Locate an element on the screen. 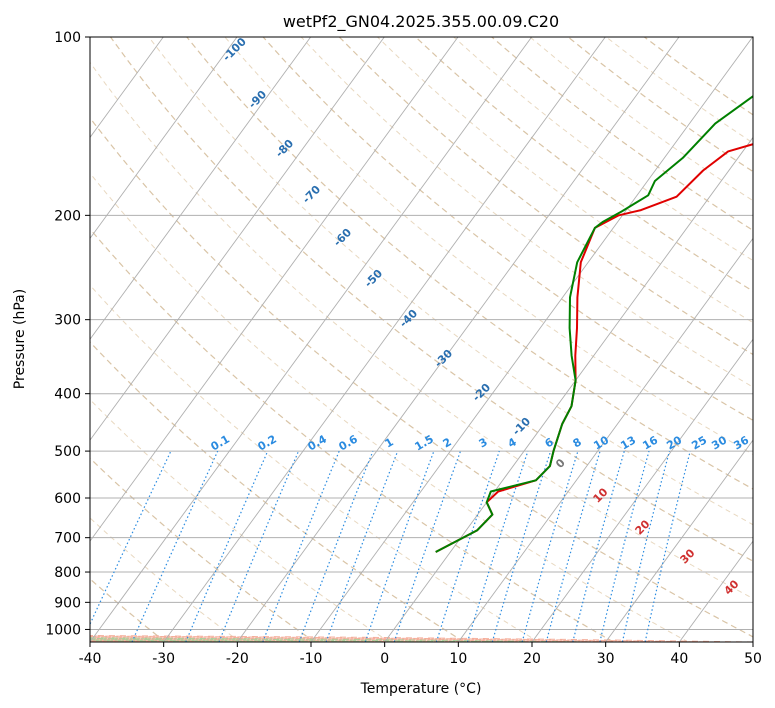 Image resolution: width=775 pixels, height=708 pixels. y-tick-label: 900 is located at coordinates (67, 603).